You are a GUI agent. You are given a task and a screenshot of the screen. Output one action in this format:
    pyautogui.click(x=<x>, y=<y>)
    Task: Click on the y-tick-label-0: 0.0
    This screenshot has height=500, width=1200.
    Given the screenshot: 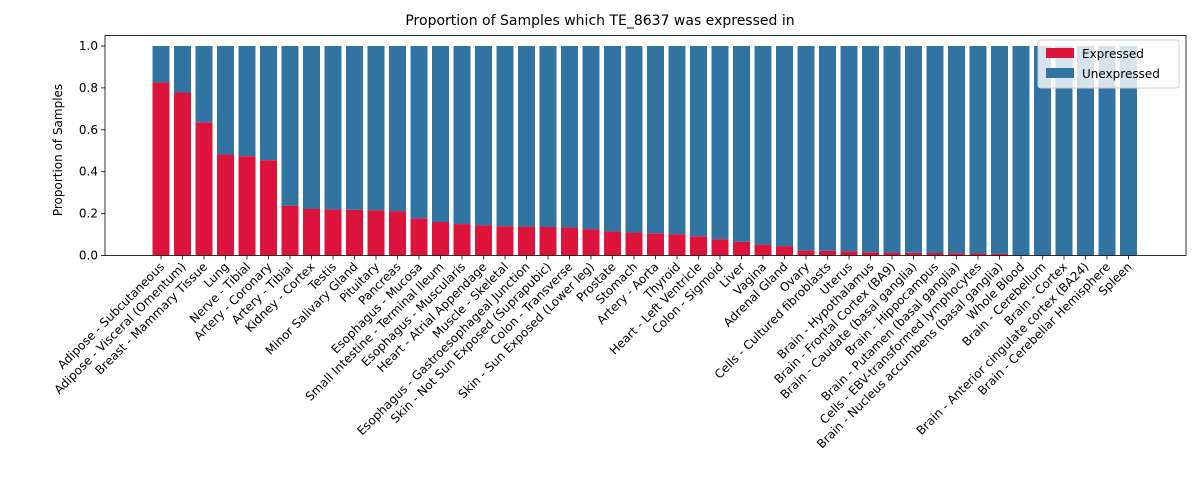 What is the action you would take?
    pyautogui.click(x=88, y=256)
    